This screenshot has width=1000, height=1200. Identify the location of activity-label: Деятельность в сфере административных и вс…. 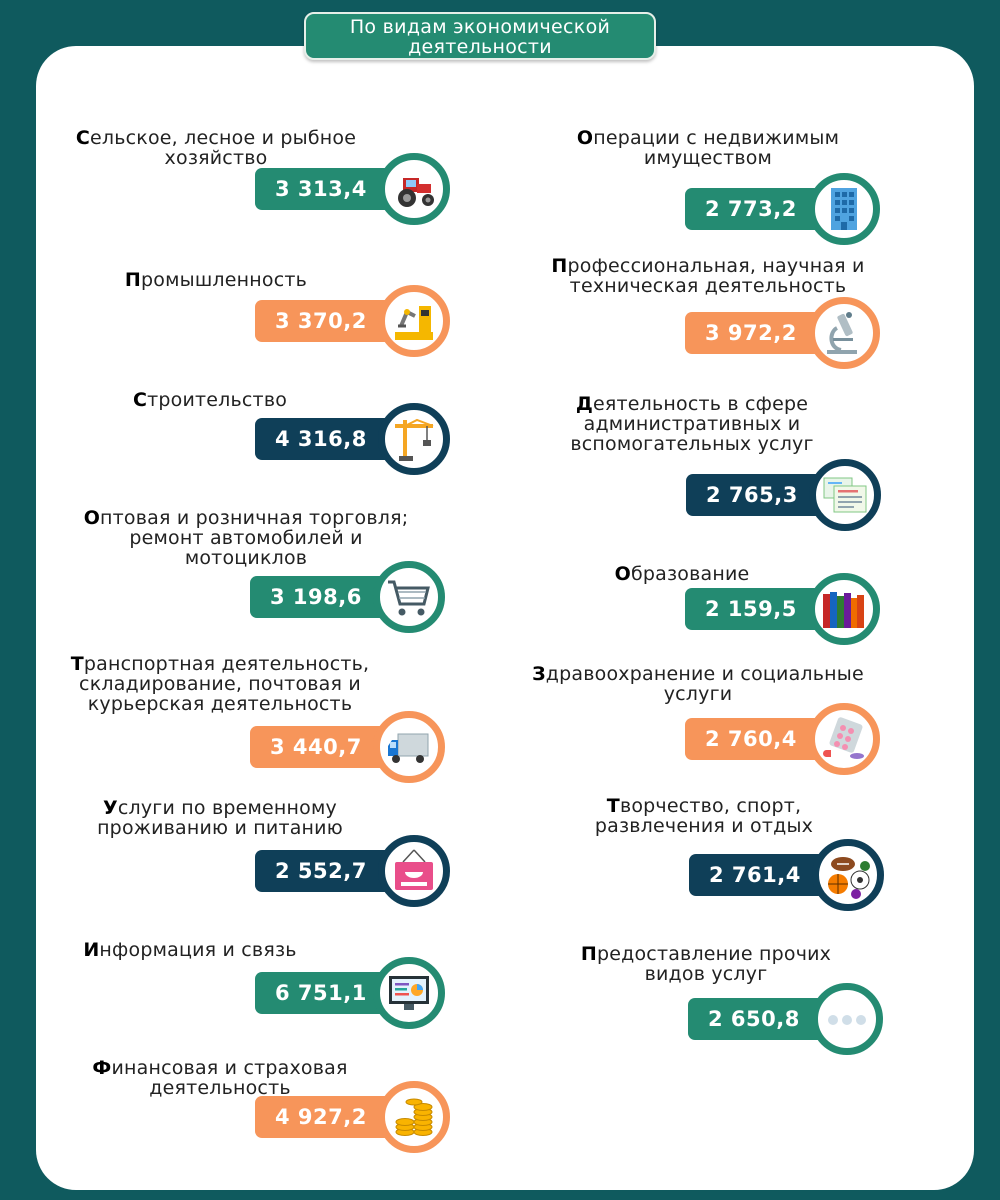
(692, 424).